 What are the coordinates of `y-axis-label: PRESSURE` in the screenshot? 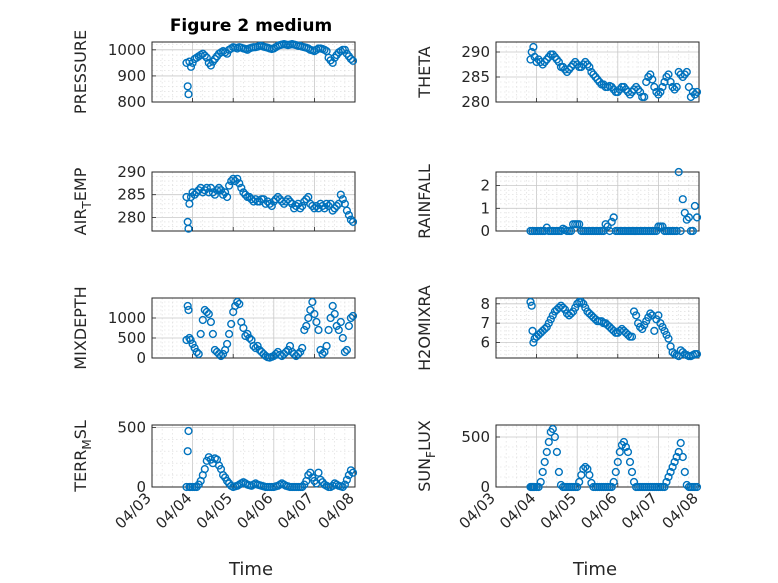 It's located at (80, 72).